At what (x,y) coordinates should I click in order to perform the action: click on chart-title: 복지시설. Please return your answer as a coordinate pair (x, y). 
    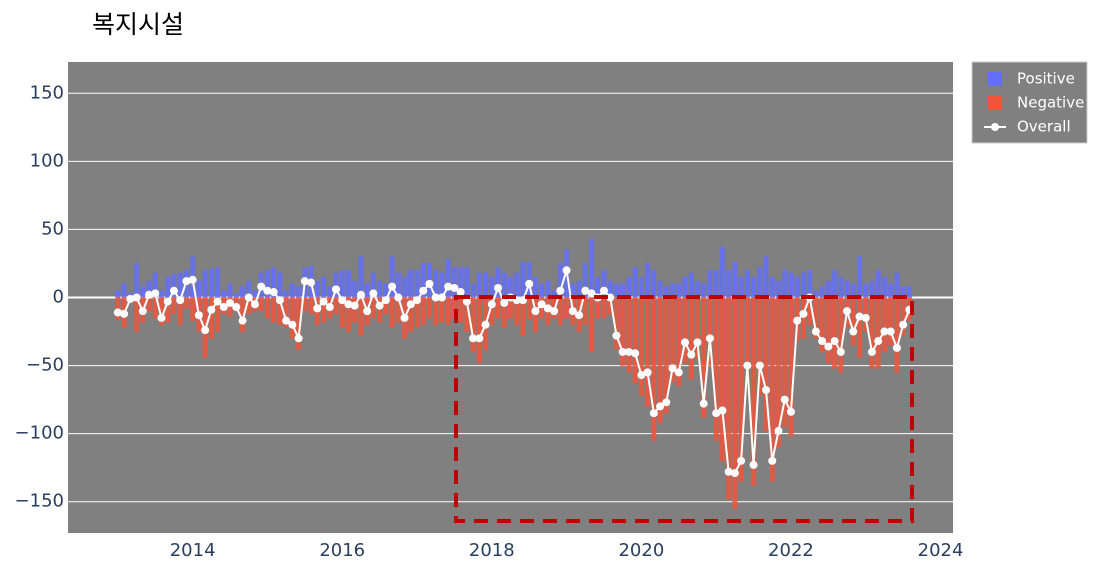
    Looking at the image, I should click on (138, 24).